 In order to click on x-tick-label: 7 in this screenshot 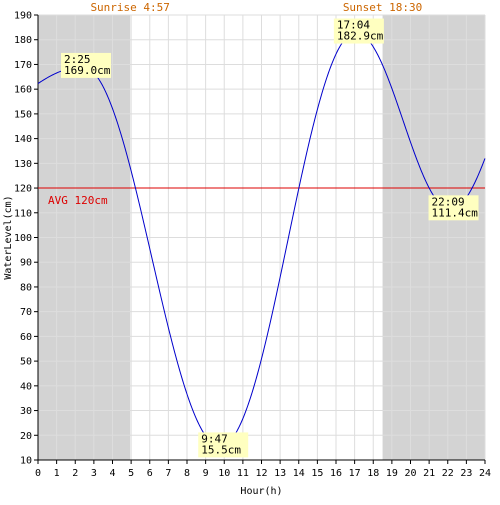, I will do `click(168, 473)`.